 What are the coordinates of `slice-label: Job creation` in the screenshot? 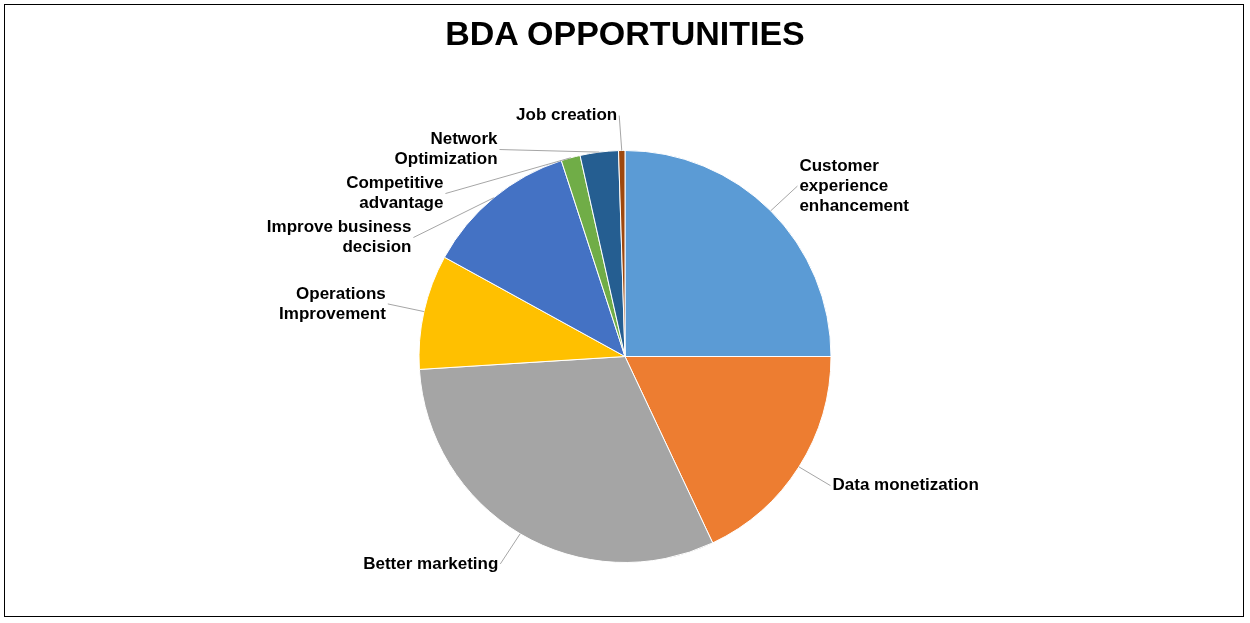 It's located at (567, 115).